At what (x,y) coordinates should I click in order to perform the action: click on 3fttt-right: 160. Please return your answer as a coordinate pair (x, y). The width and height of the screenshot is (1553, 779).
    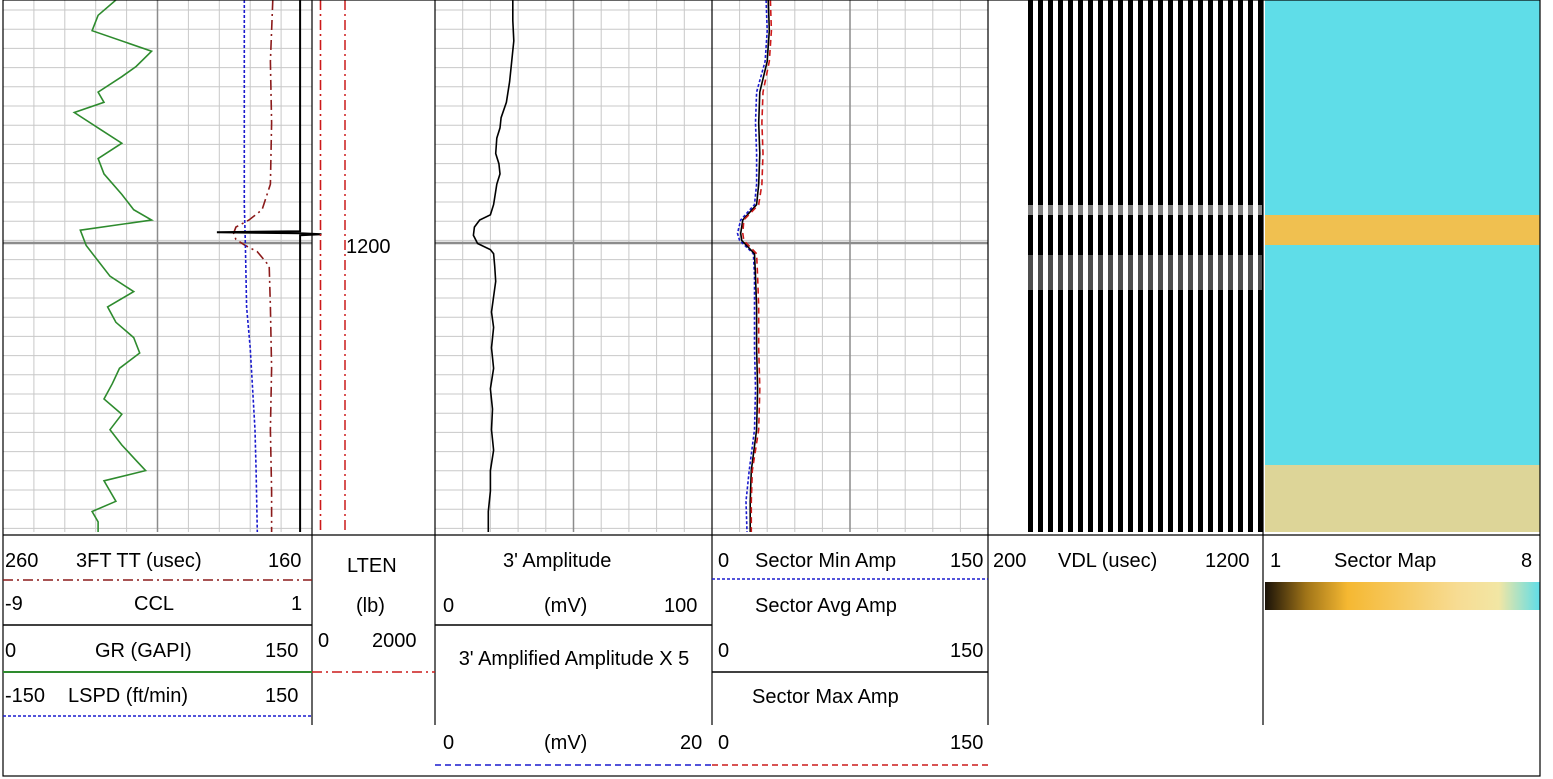
    Looking at the image, I should click on (285, 561).